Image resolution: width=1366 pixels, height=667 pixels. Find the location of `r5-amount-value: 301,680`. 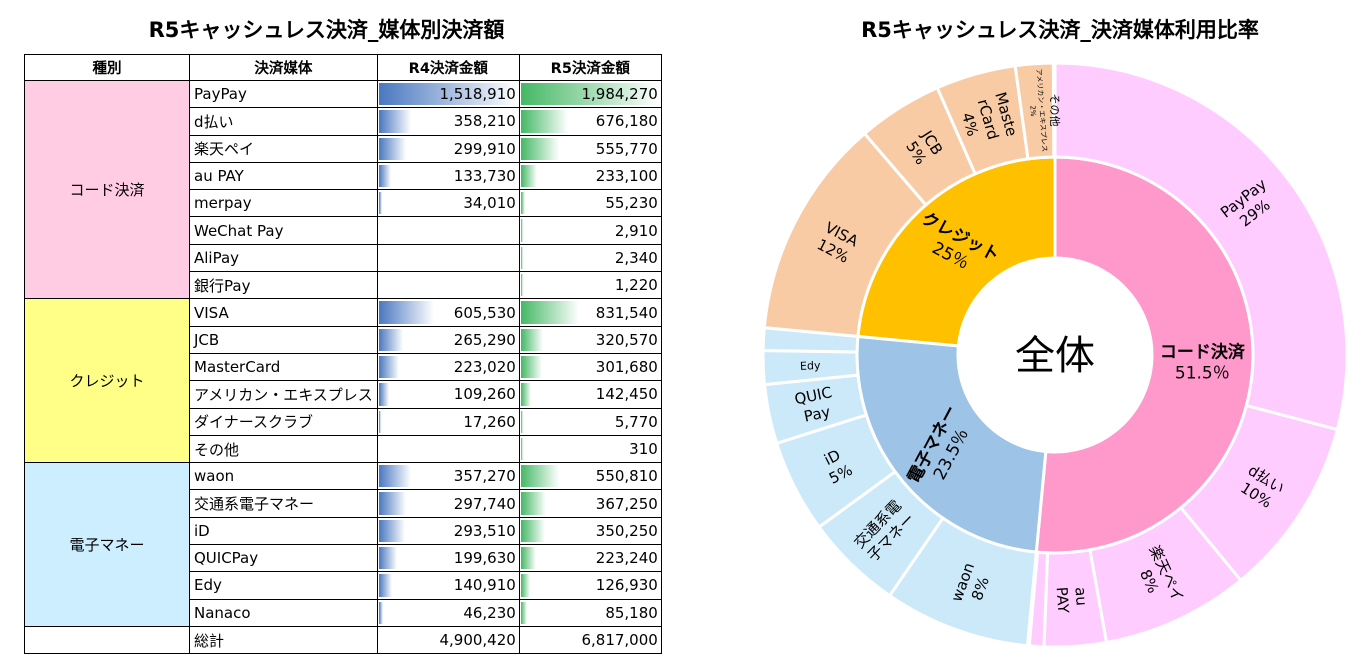

r5-amount-value: 301,680 is located at coordinates (626, 367).